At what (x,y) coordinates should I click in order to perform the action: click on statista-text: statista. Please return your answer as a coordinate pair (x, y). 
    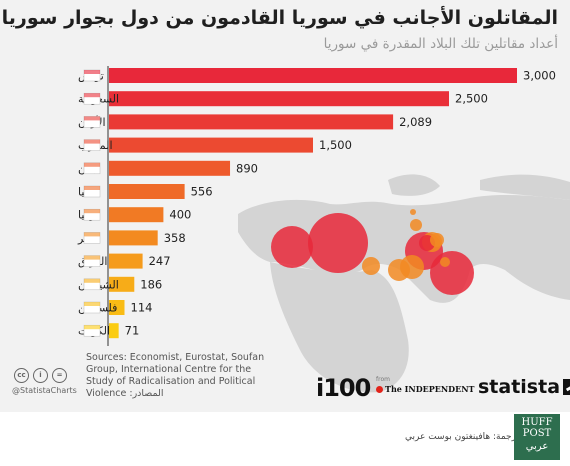
    Looking at the image, I should click on (519, 387).